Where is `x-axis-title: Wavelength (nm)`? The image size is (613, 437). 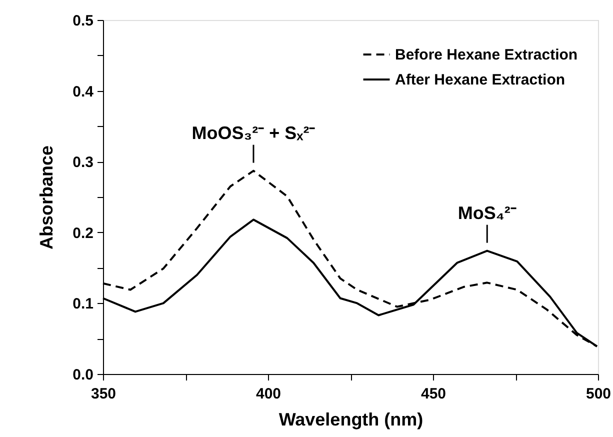 x-axis-title: Wavelength (nm) is located at coordinates (351, 420).